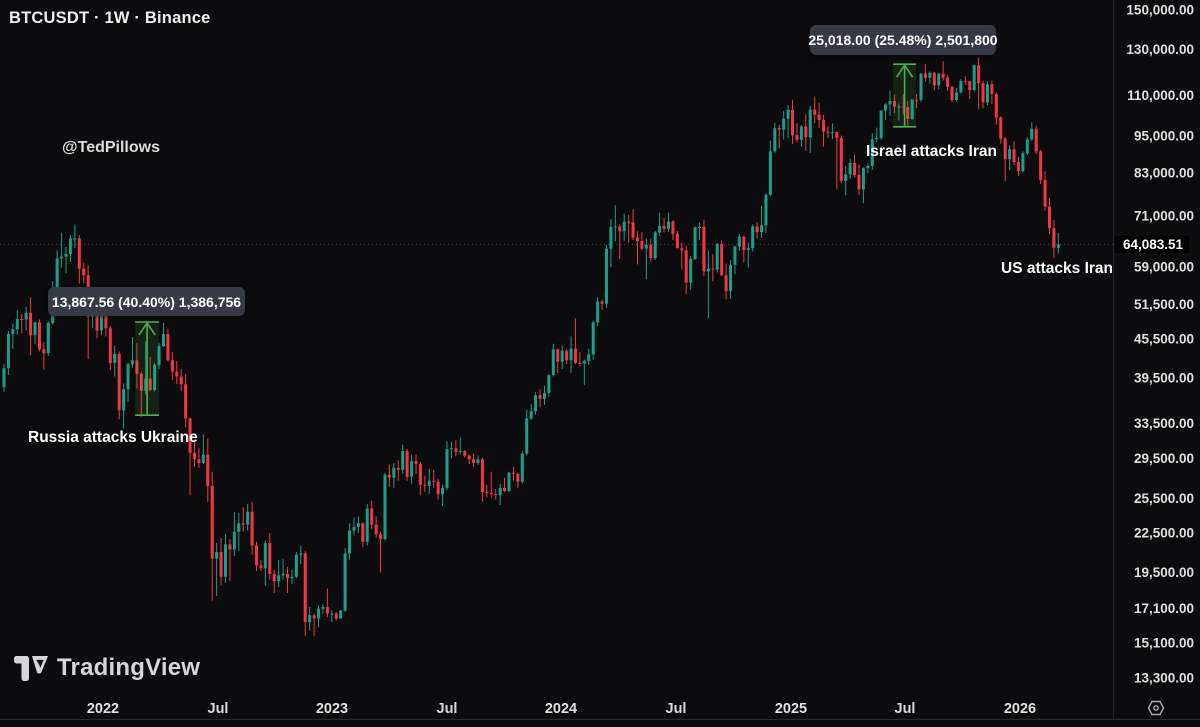  What do you see at coordinates (110, 18) in the screenshot?
I see `symbol-header: BTCUSDT · 1W · Binance` at bounding box center [110, 18].